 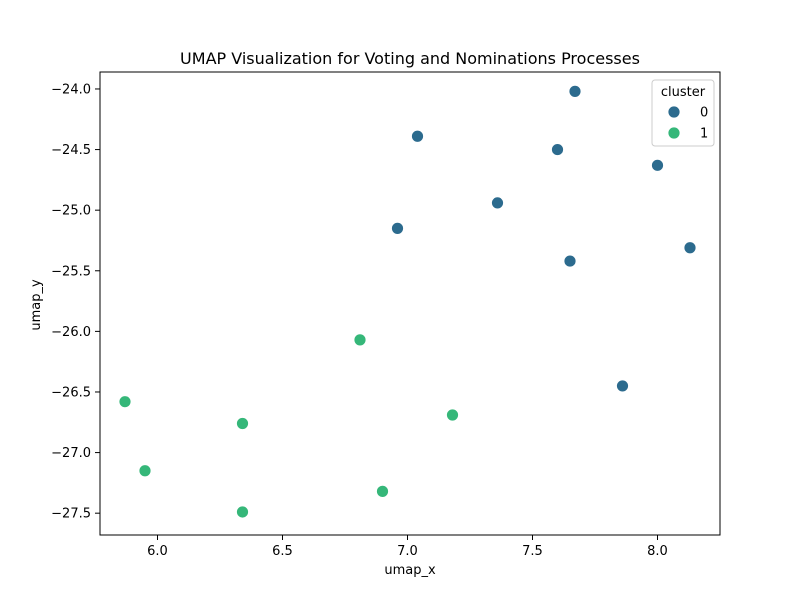 What do you see at coordinates (683, 92) in the screenshot?
I see `legend-title: cluster` at bounding box center [683, 92].